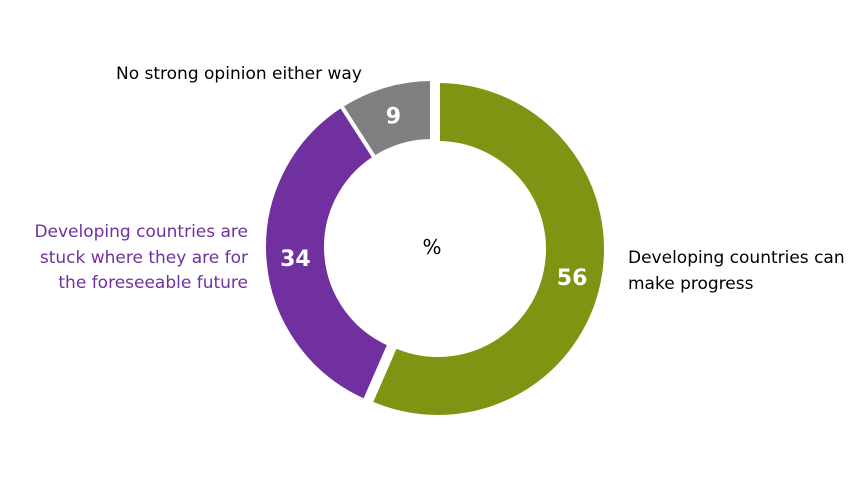 This screenshot has height=500, width=854. Describe the element at coordinates (572, 278) in the screenshot. I see `data-label-progress: 56` at that location.